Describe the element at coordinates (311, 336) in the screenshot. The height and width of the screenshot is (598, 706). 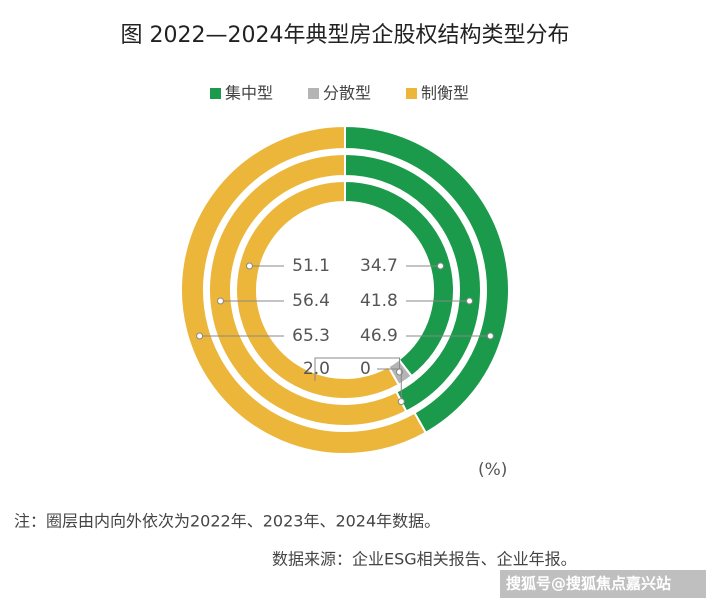
I see `value-label: 65.3` at that location.